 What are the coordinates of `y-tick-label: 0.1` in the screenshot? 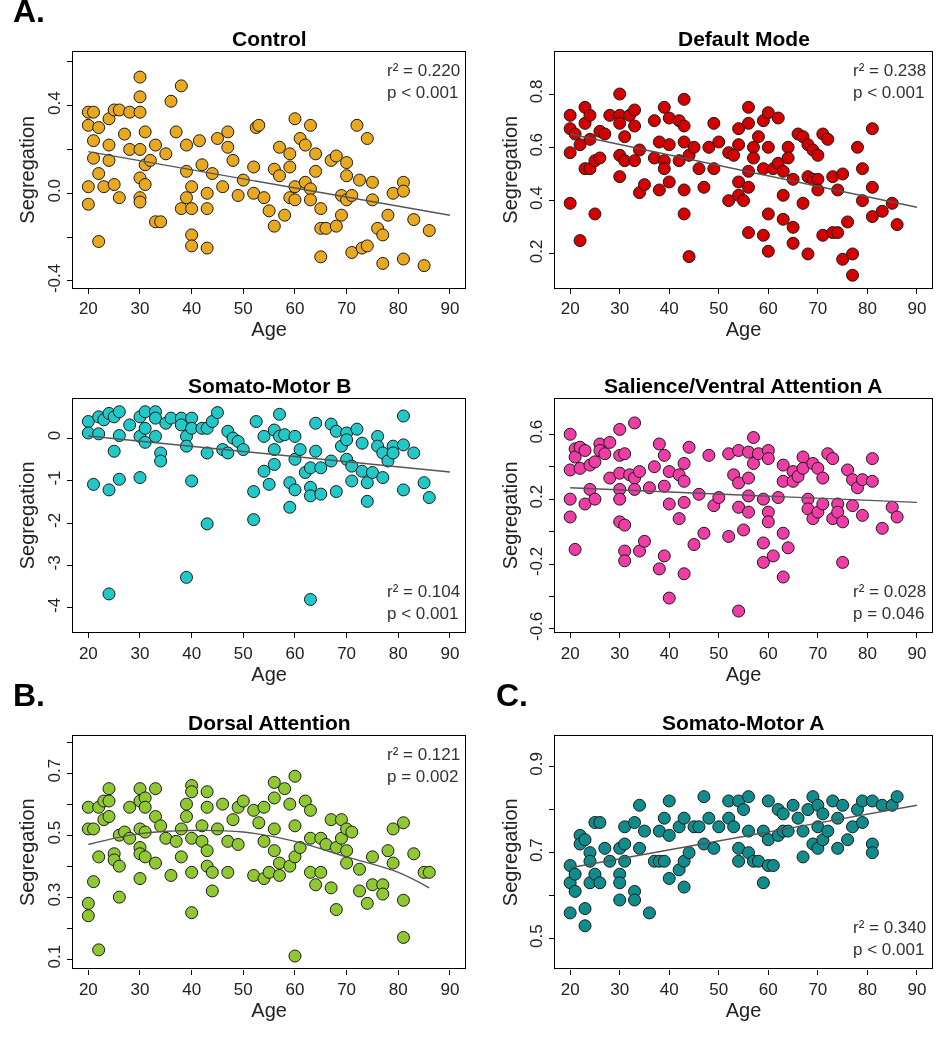 It's located at (54, 956).